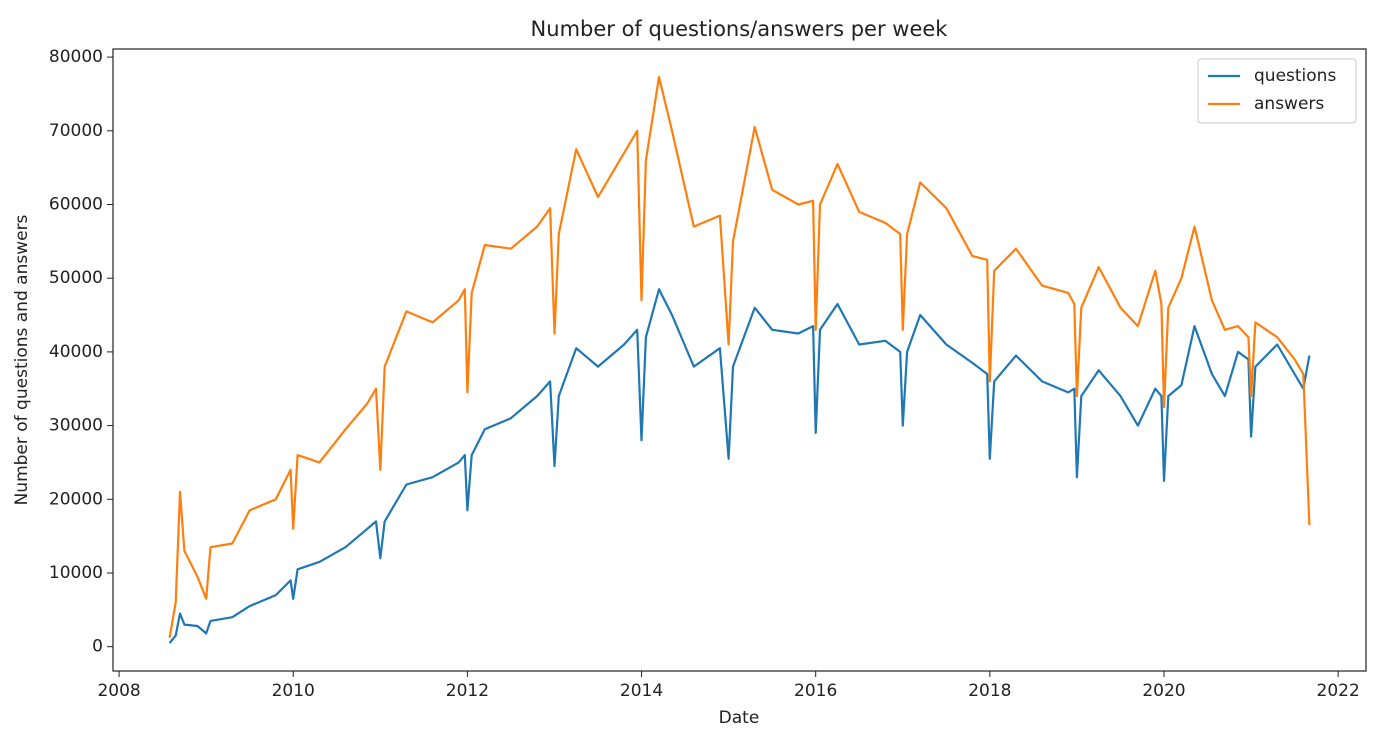 This screenshot has width=1400, height=738. What do you see at coordinates (76, 131) in the screenshot?
I see `y-tick-label: 70000` at bounding box center [76, 131].